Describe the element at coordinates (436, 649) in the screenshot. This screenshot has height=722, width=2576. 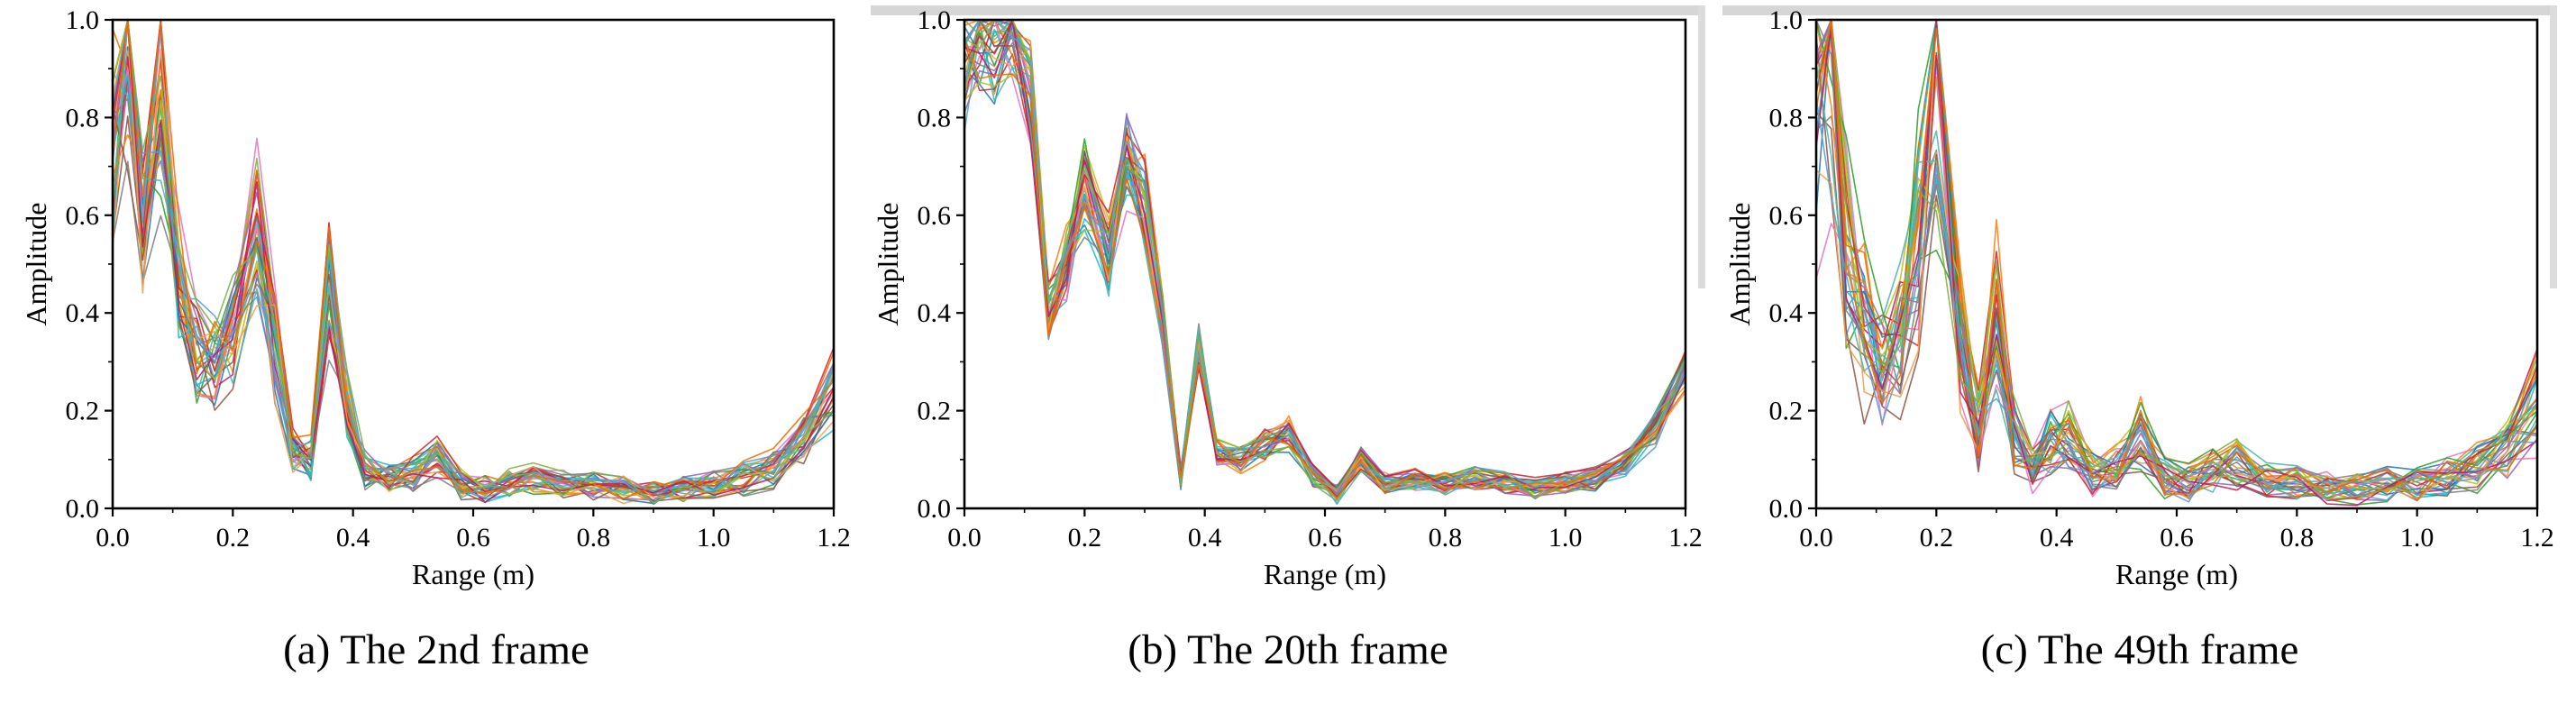
I see `caption-a: (a) The 2nd frame` at that location.